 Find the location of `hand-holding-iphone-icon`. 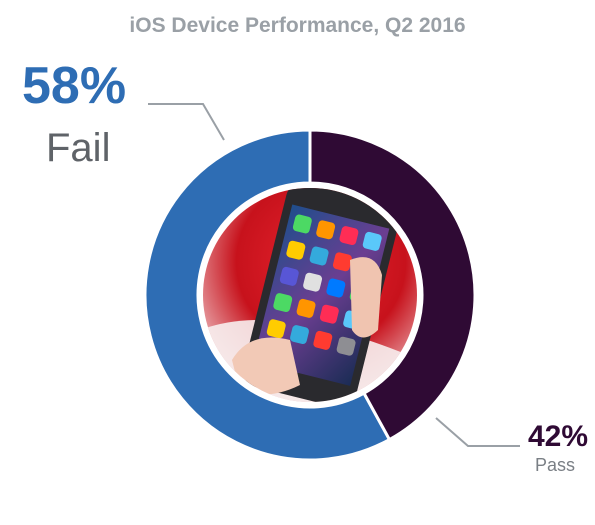

hand-holding-iphone-icon is located at coordinates (310, 295).